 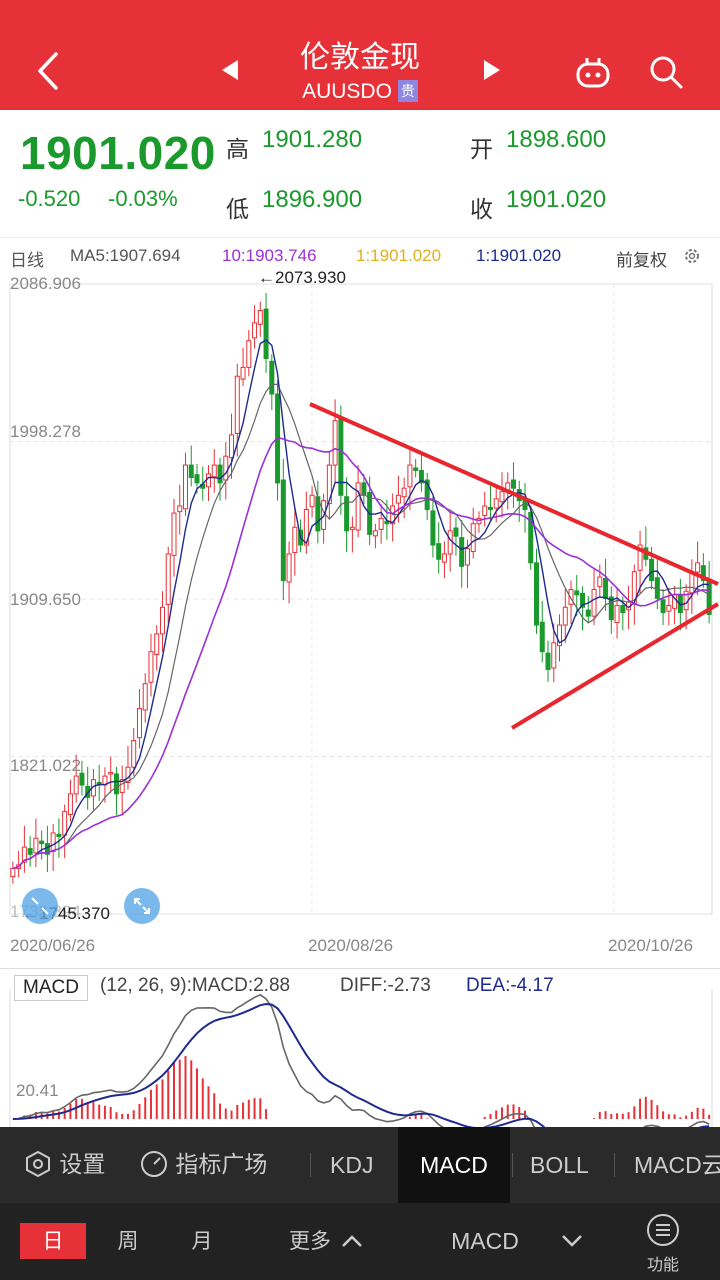 I want to click on expand-icon, so click(x=142, y=906).